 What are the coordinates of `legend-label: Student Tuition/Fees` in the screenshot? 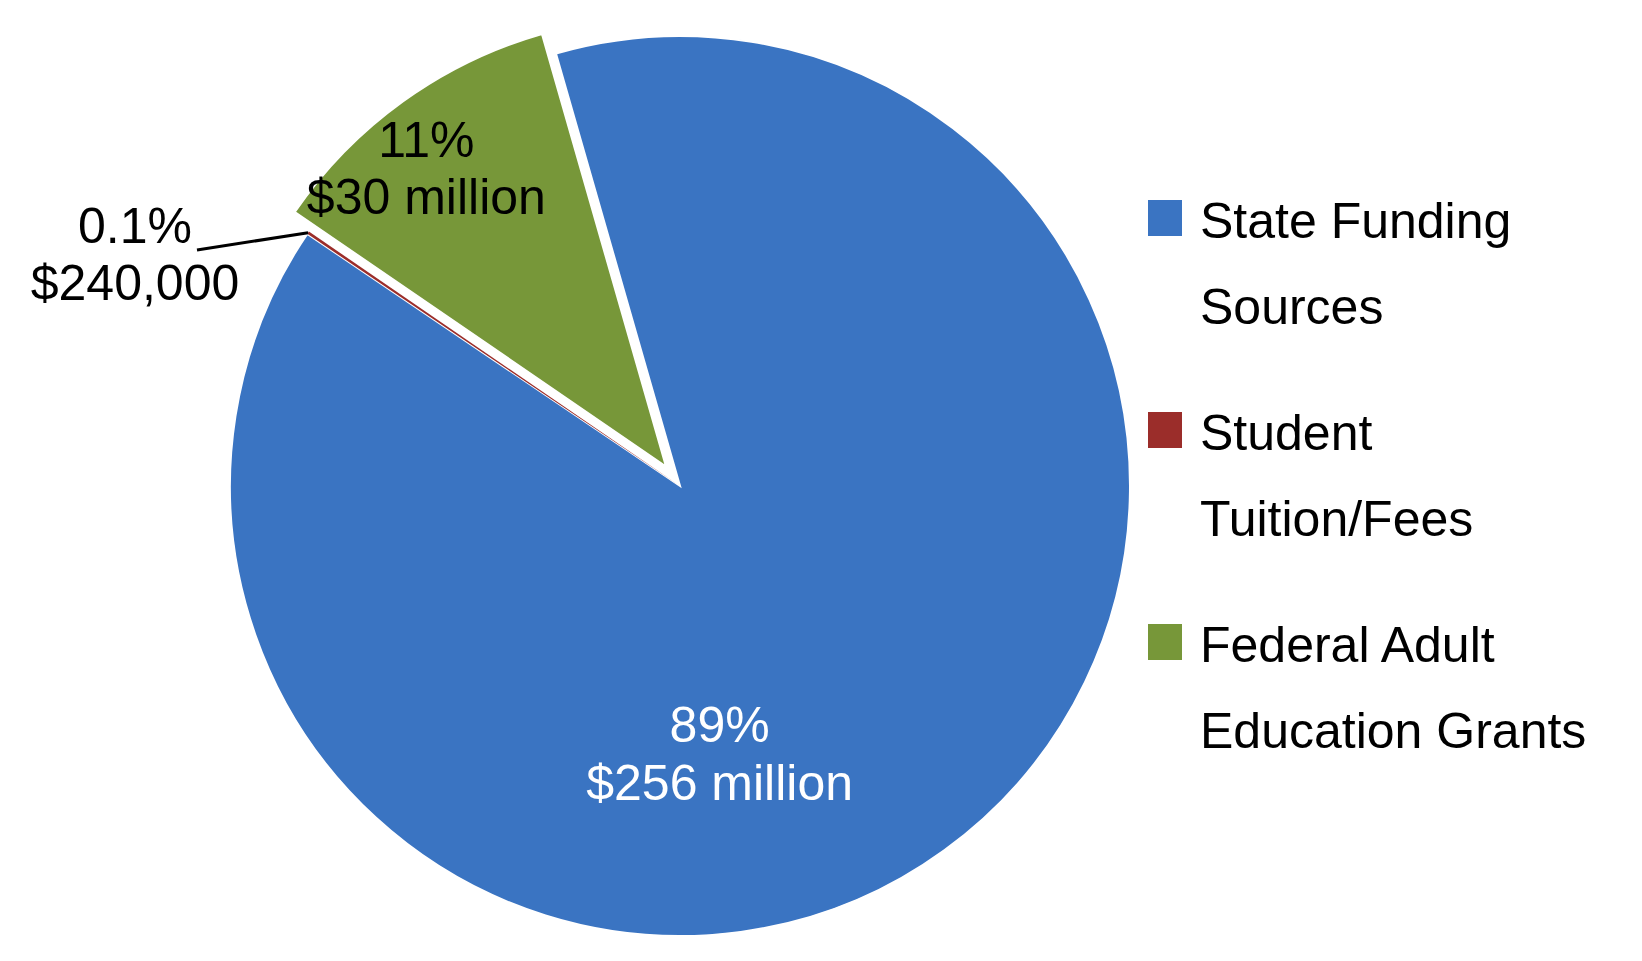 It's located at (1337, 476).